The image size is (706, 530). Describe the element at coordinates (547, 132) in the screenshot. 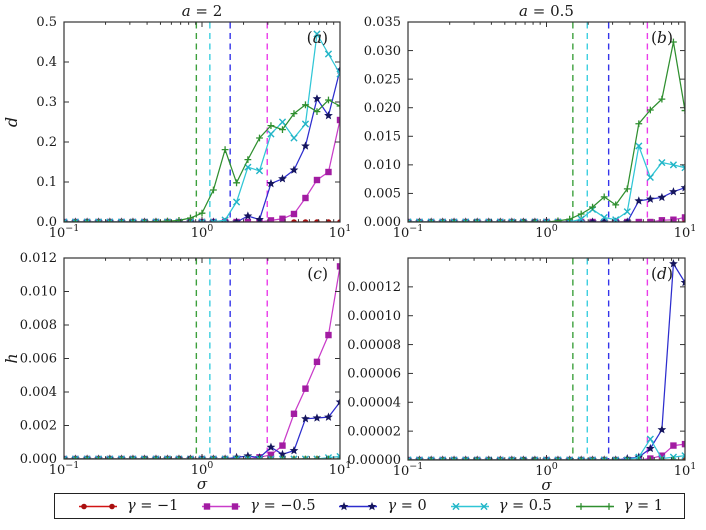

I see `series-line-plus` at that location.